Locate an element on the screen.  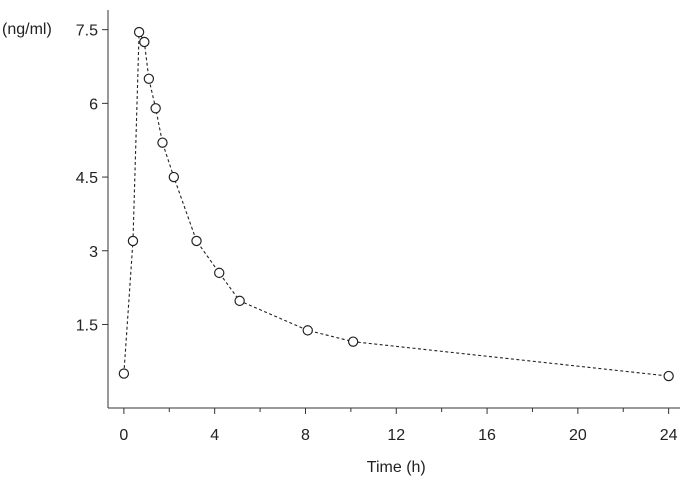
x-axis-title: Time (h) is located at coordinates (396, 467).